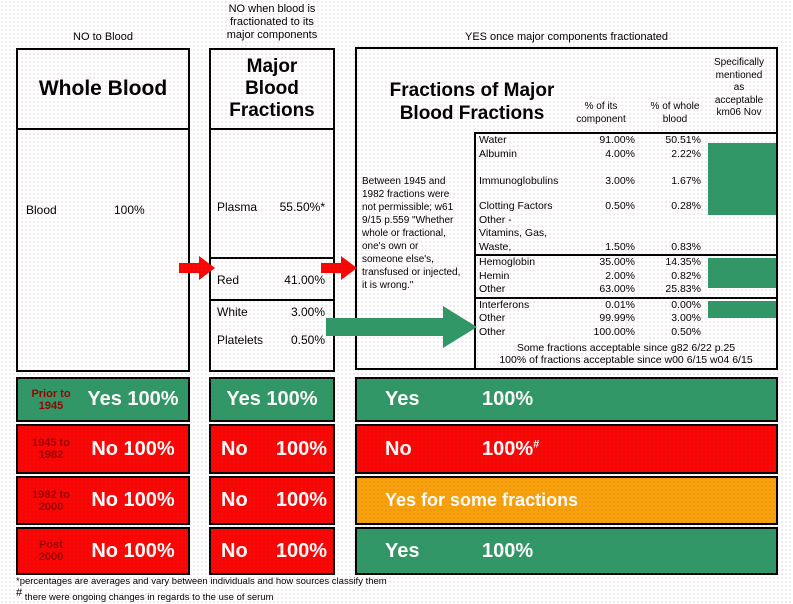 The image size is (793, 604). I want to click on period-label: 1982 to 2000, so click(51, 500).